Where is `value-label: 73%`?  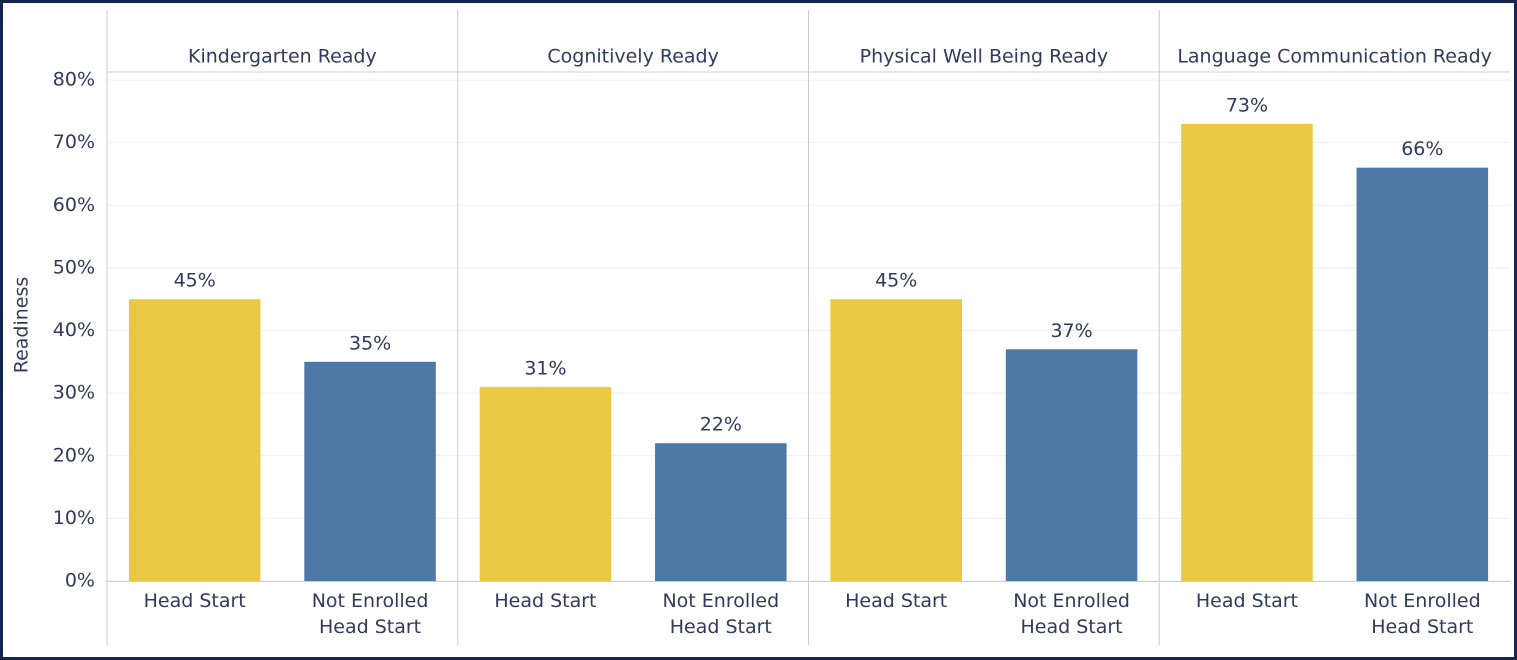
value-label: 73% is located at coordinates (1247, 105).